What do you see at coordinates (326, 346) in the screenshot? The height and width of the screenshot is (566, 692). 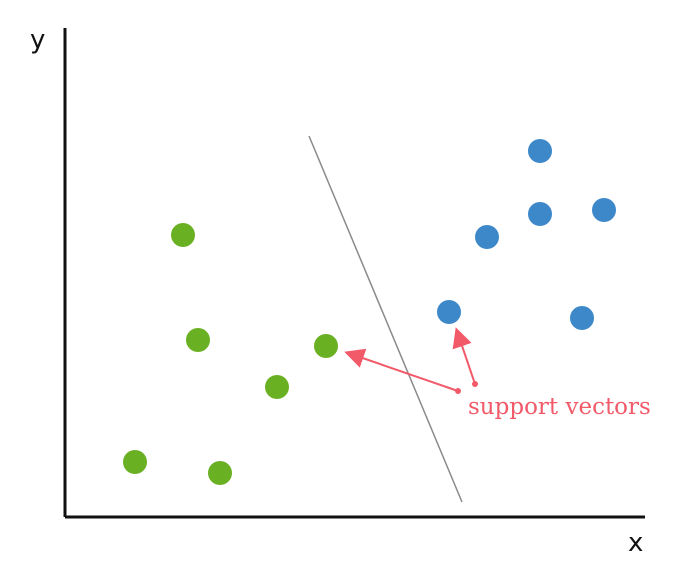 I see `green-support-vector` at bounding box center [326, 346].